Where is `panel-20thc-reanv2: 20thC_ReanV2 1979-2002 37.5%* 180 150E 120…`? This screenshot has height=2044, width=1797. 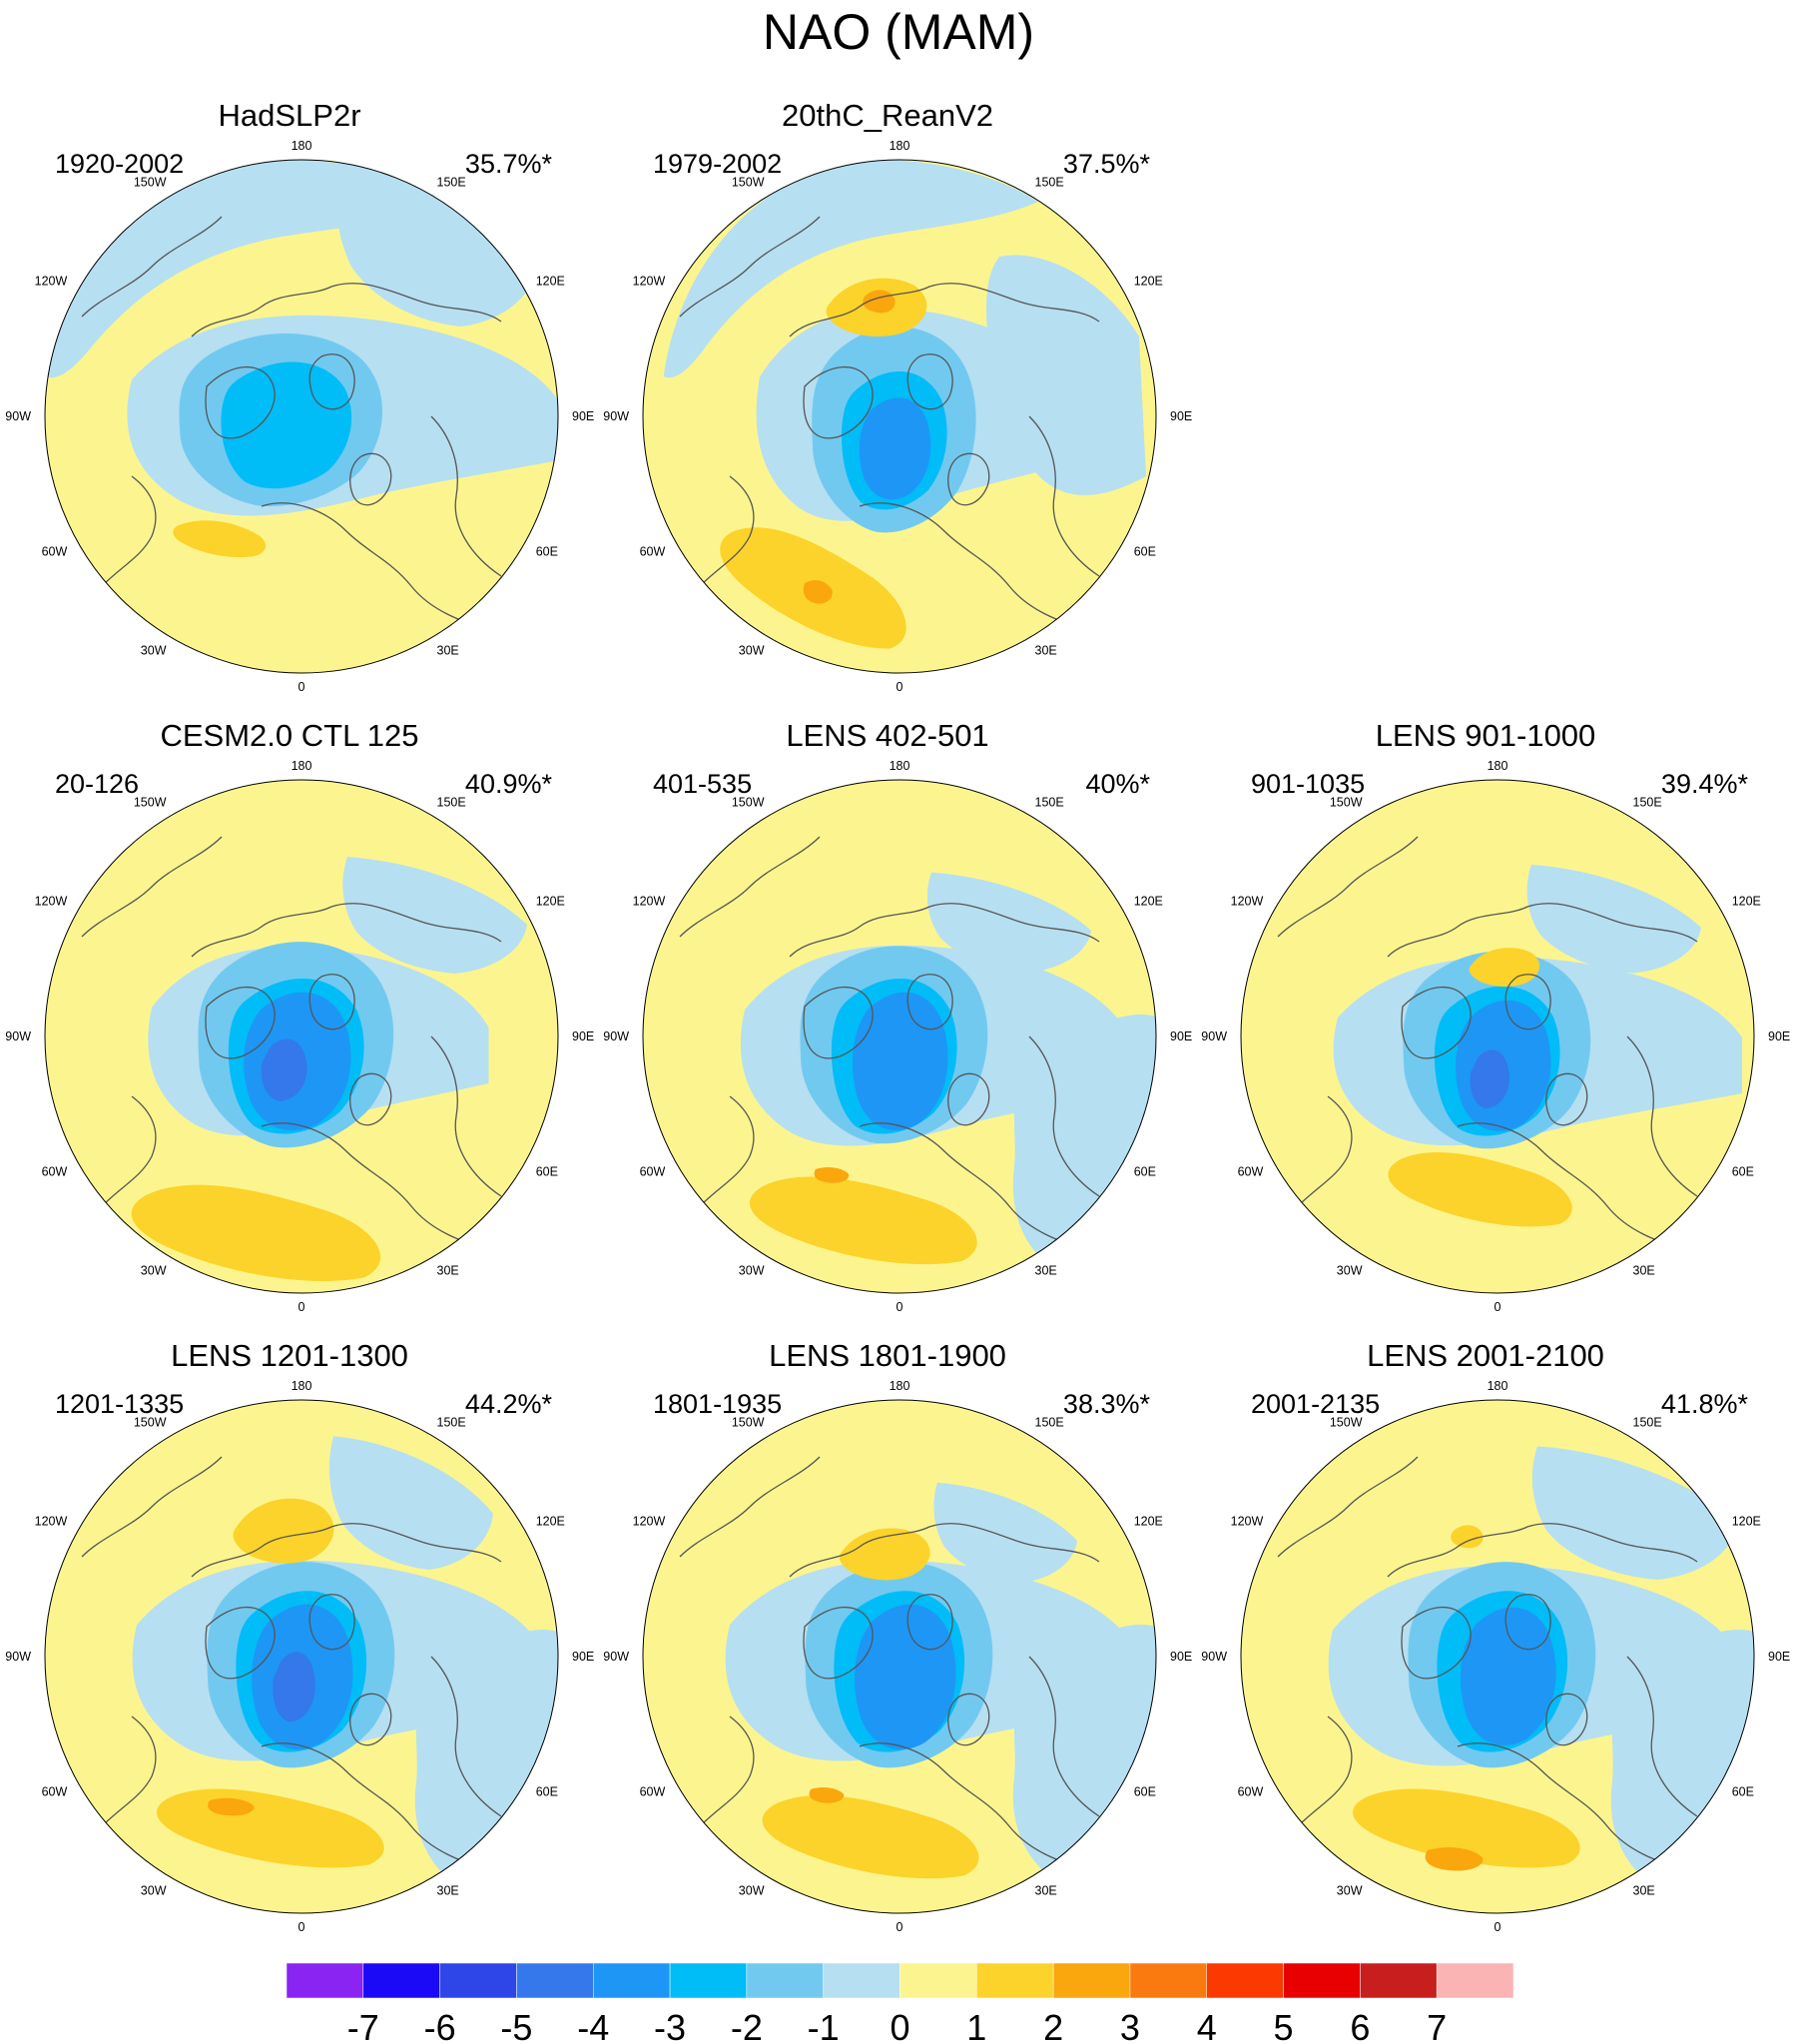
panel-20thc-reanv2: 20thC_ReanV2 1979-2002 37.5%* 180 150E 120… is located at coordinates (897, 395).